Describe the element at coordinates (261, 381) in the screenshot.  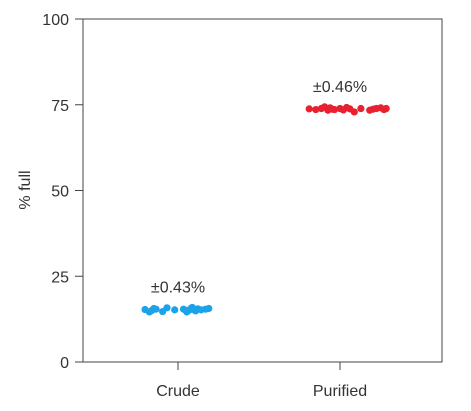
I see `x-axis: Crude Purified` at that location.